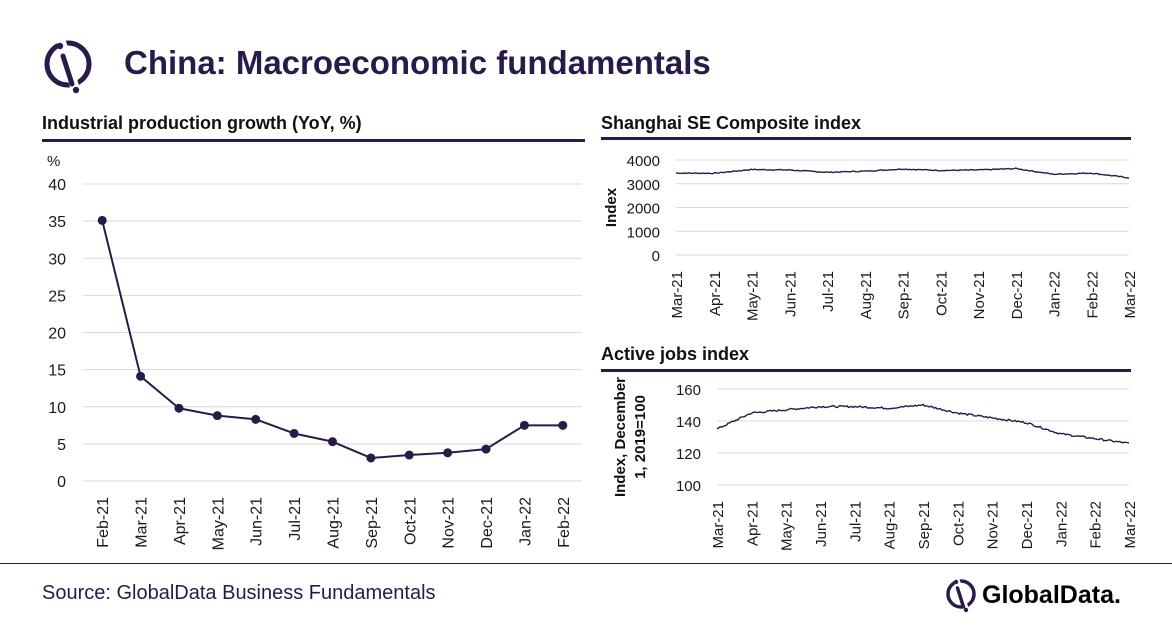 The width and height of the screenshot is (1172, 628). What do you see at coordinates (57, 259) in the screenshot?
I see `y-tick-label: 30` at bounding box center [57, 259].